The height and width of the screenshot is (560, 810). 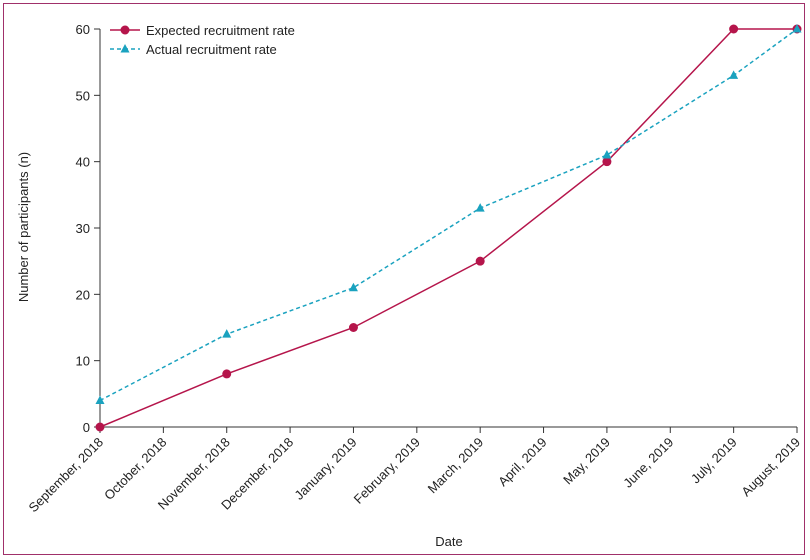 I want to click on x-tick-label: October, 2018, so click(x=135, y=469).